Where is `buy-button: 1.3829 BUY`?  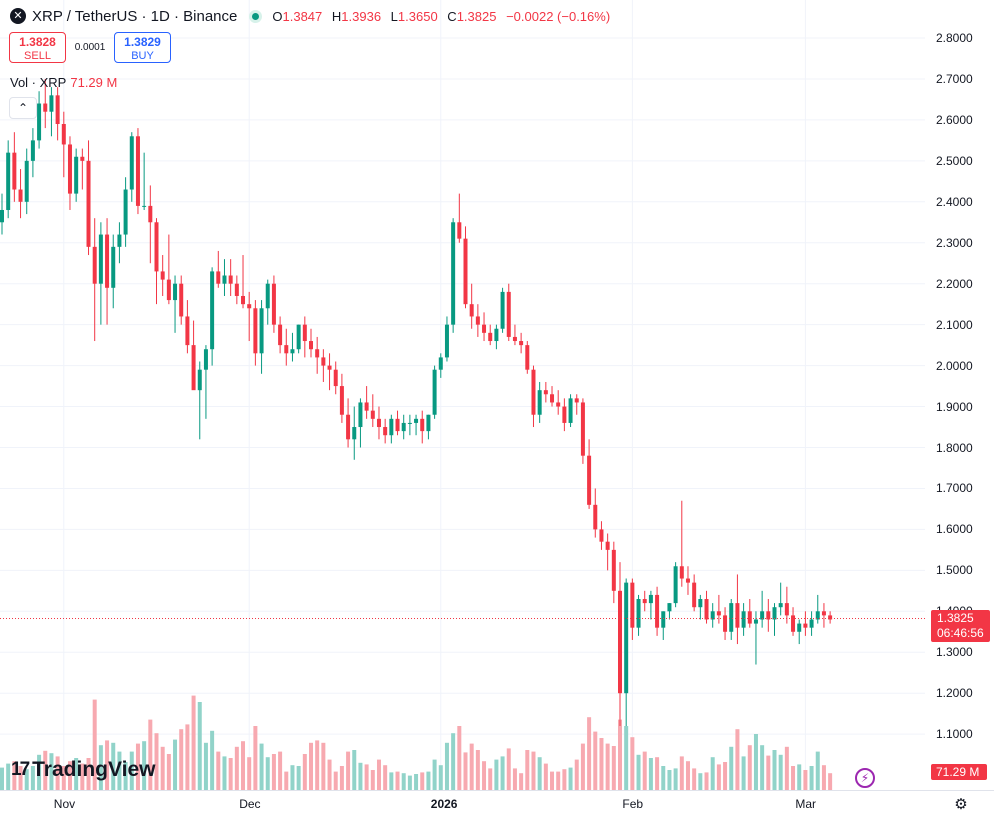
buy-button: 1.3829 BUY is located at coordinates (142, 47).